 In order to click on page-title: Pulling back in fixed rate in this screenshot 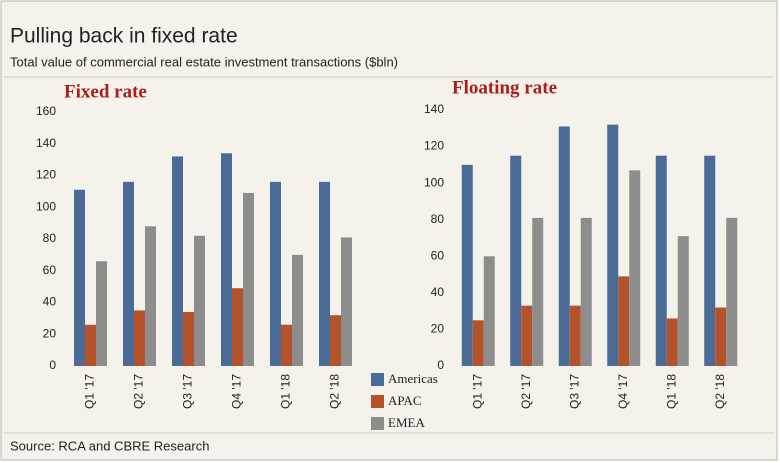, I will do `click(124, 36)`.